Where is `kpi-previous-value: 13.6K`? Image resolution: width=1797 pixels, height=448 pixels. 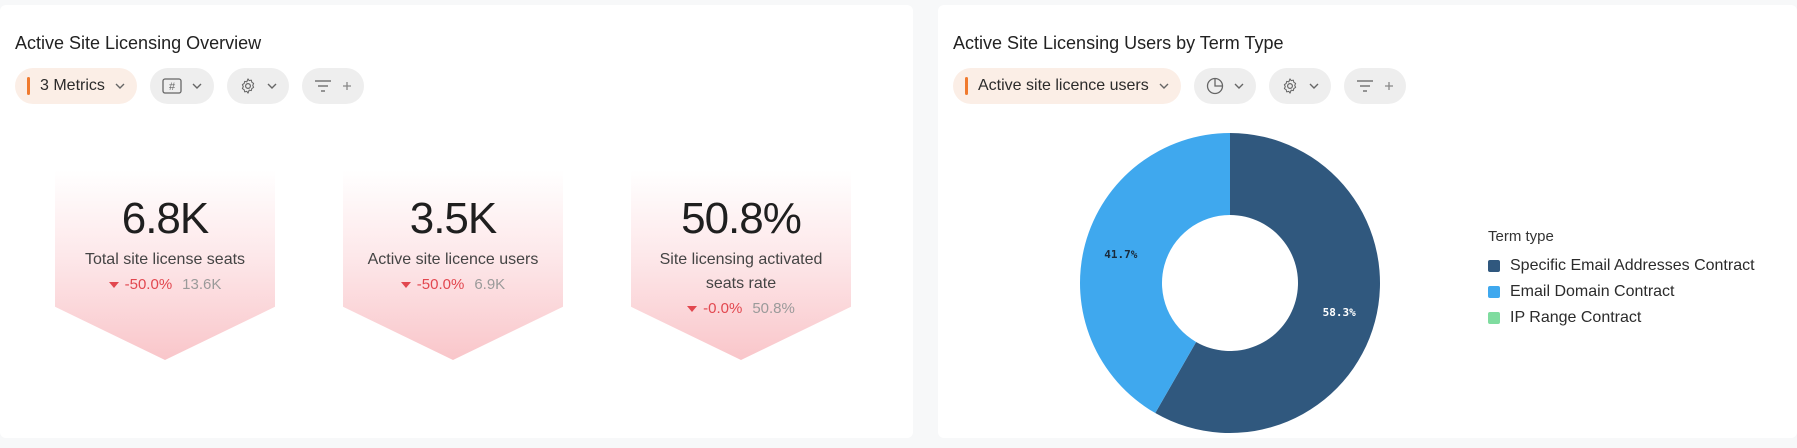 kpi-previous-value: 13.6K is located at coordinates (202, 284).